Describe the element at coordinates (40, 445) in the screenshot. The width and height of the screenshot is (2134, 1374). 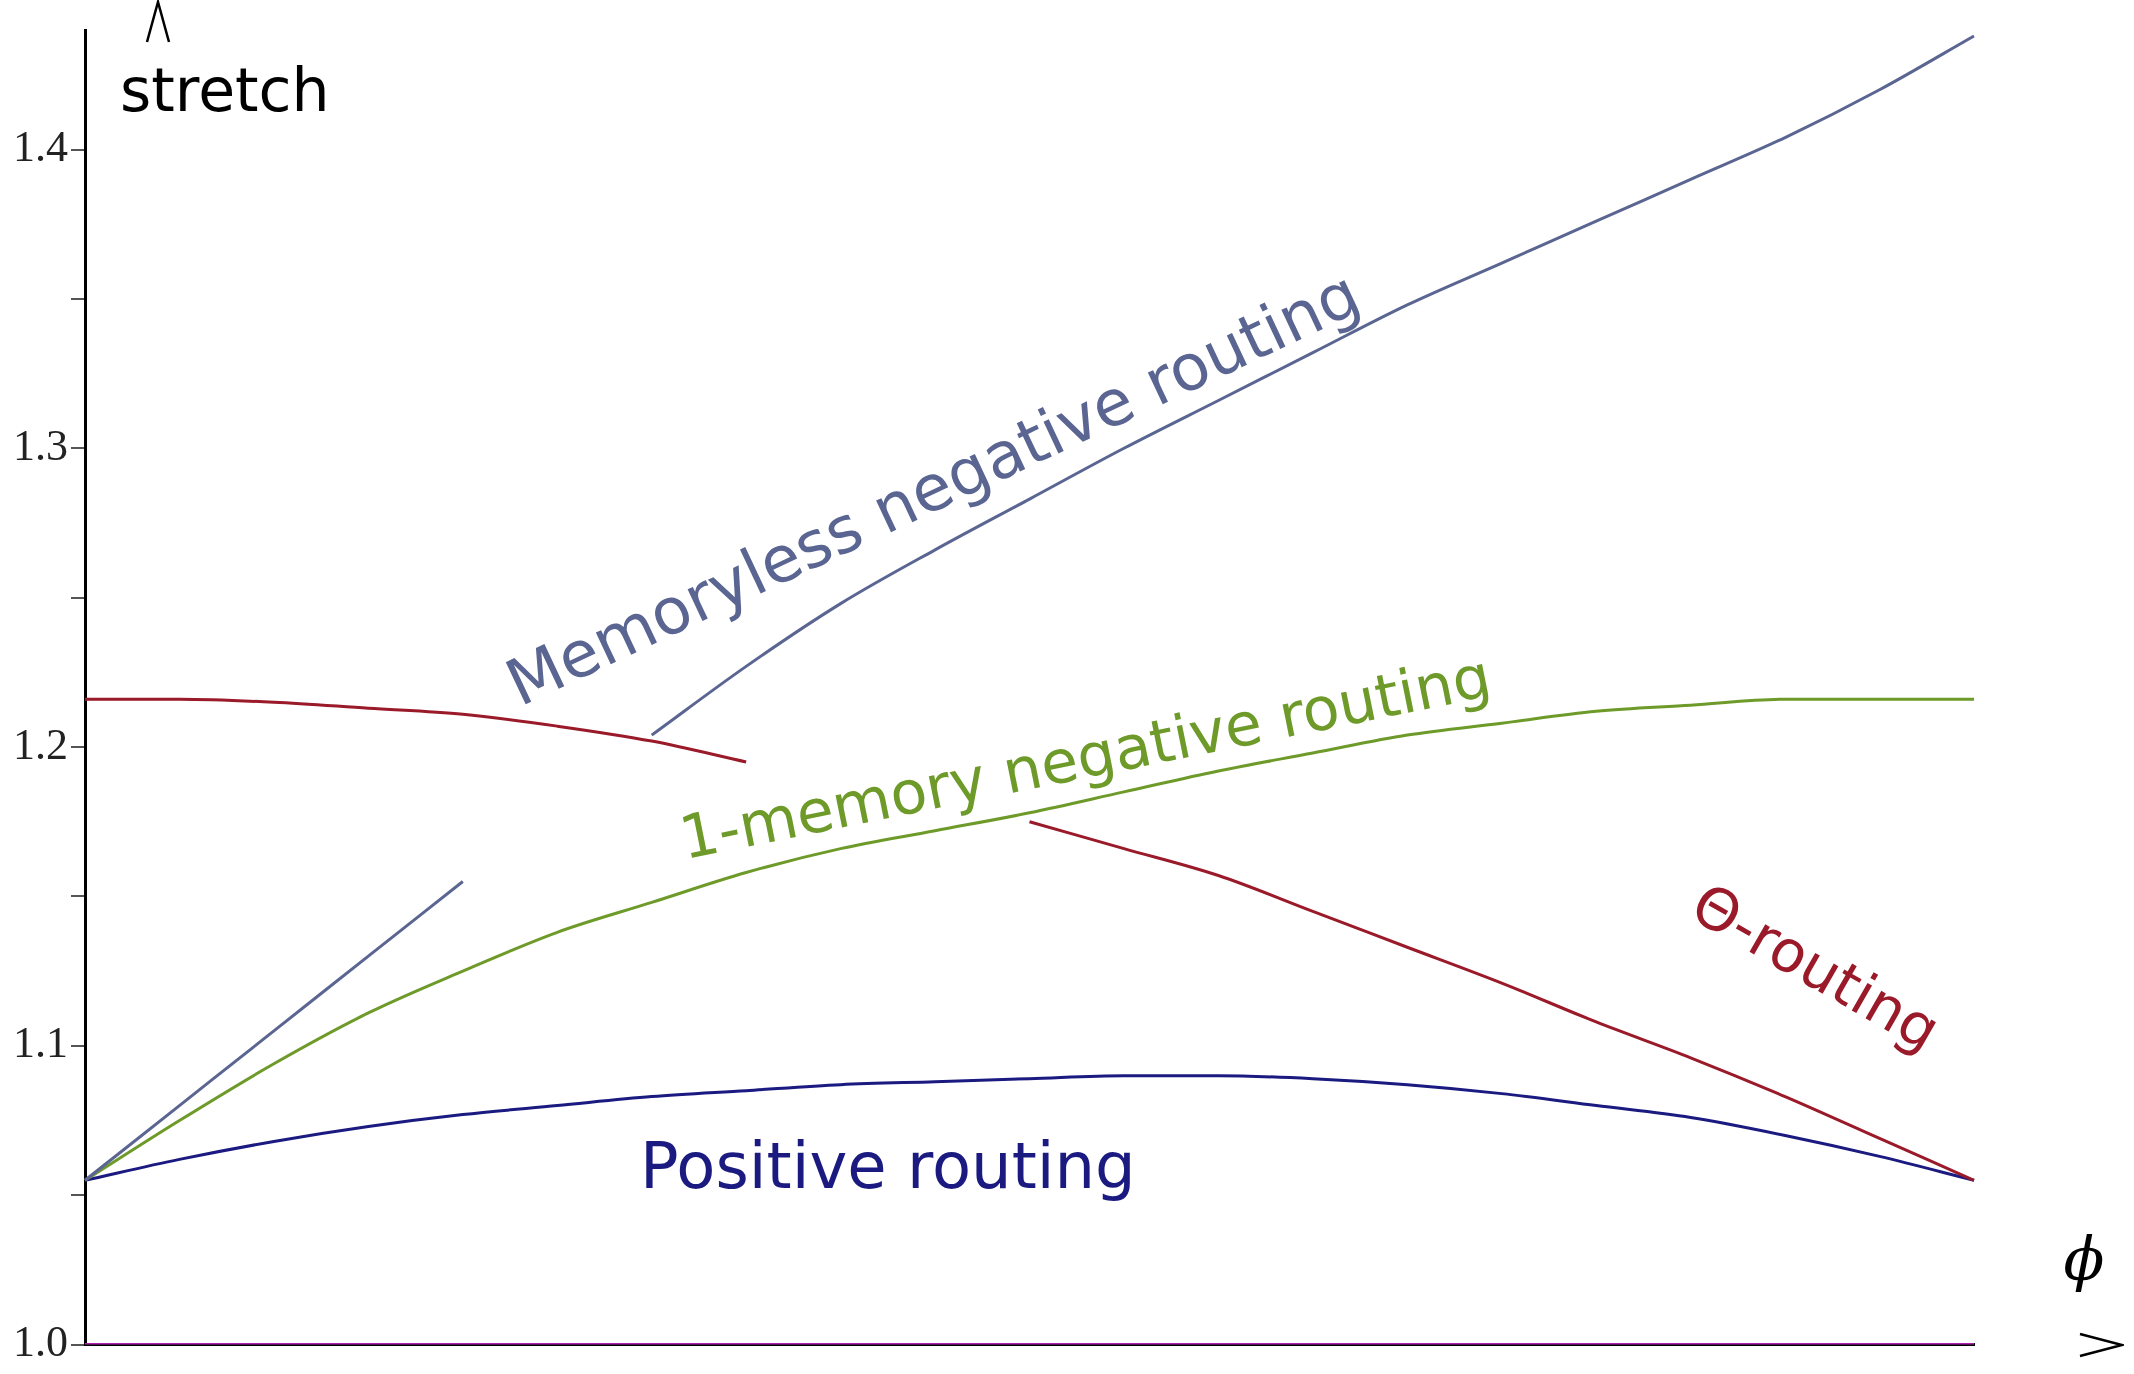
I see `y-tick-label: 1.3` at that location.